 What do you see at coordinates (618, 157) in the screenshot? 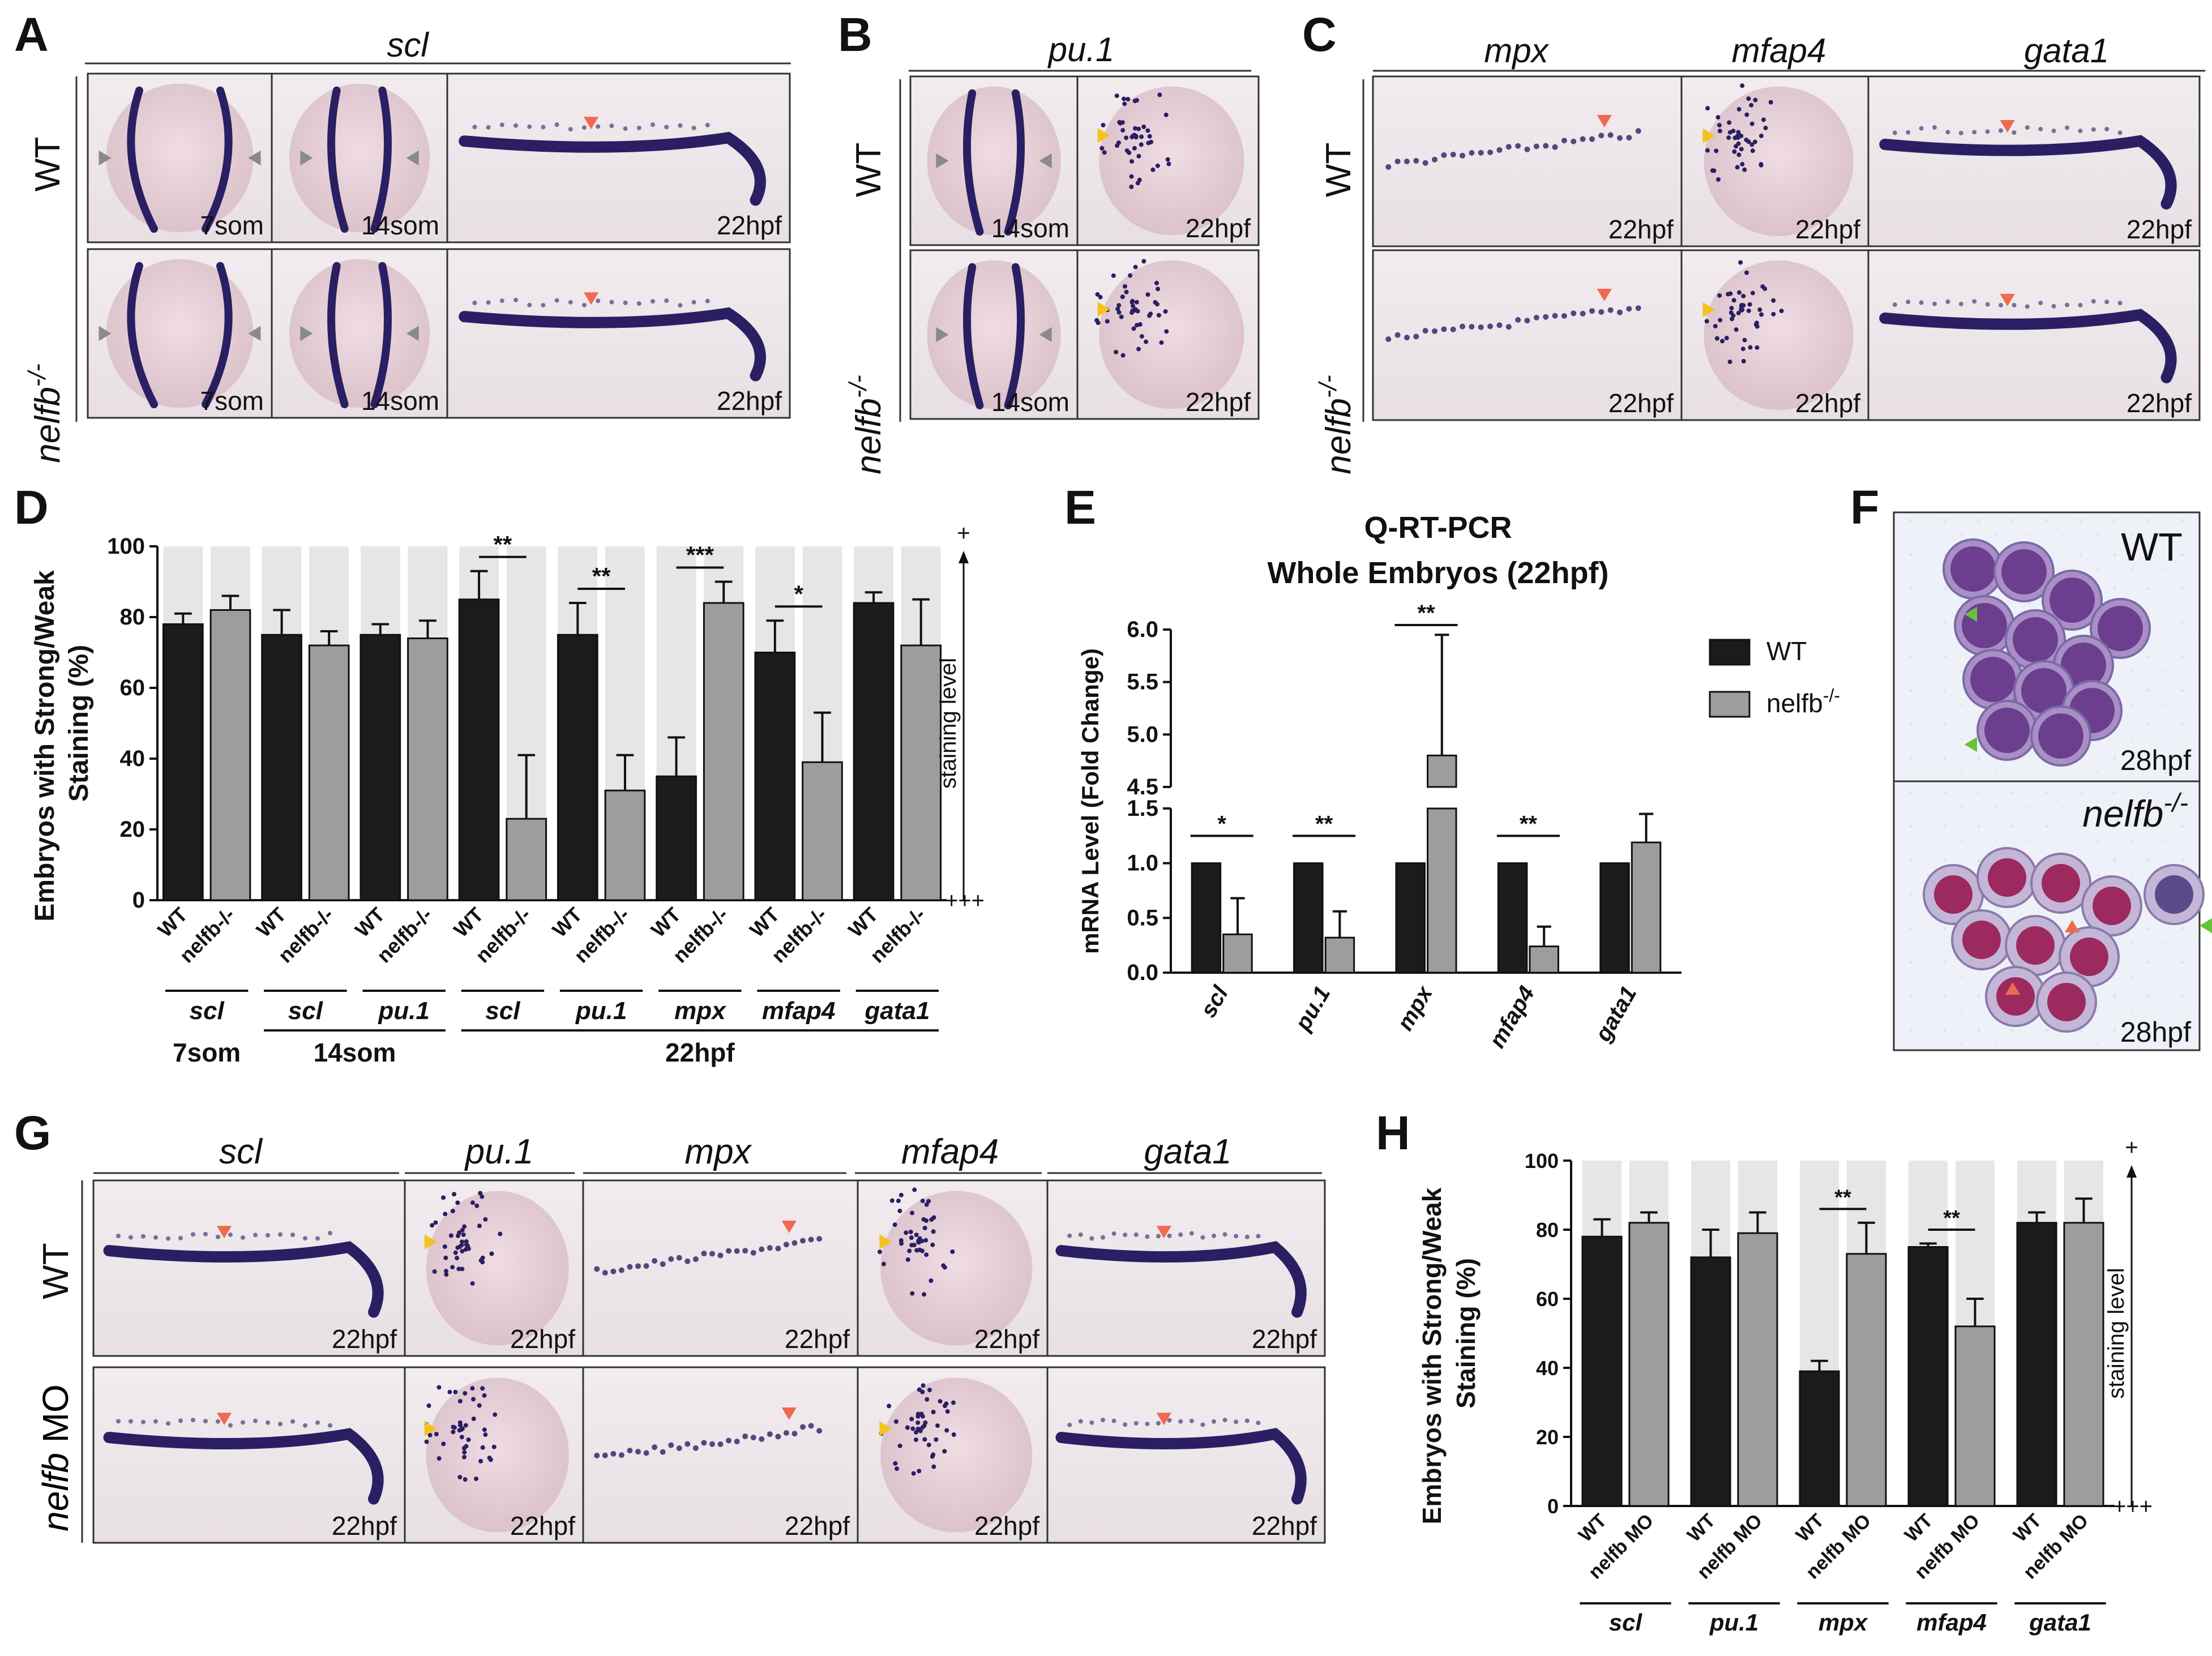
I see `panel-a-cell-r0-c2: 22hpf` at bounding box center [618, 157].